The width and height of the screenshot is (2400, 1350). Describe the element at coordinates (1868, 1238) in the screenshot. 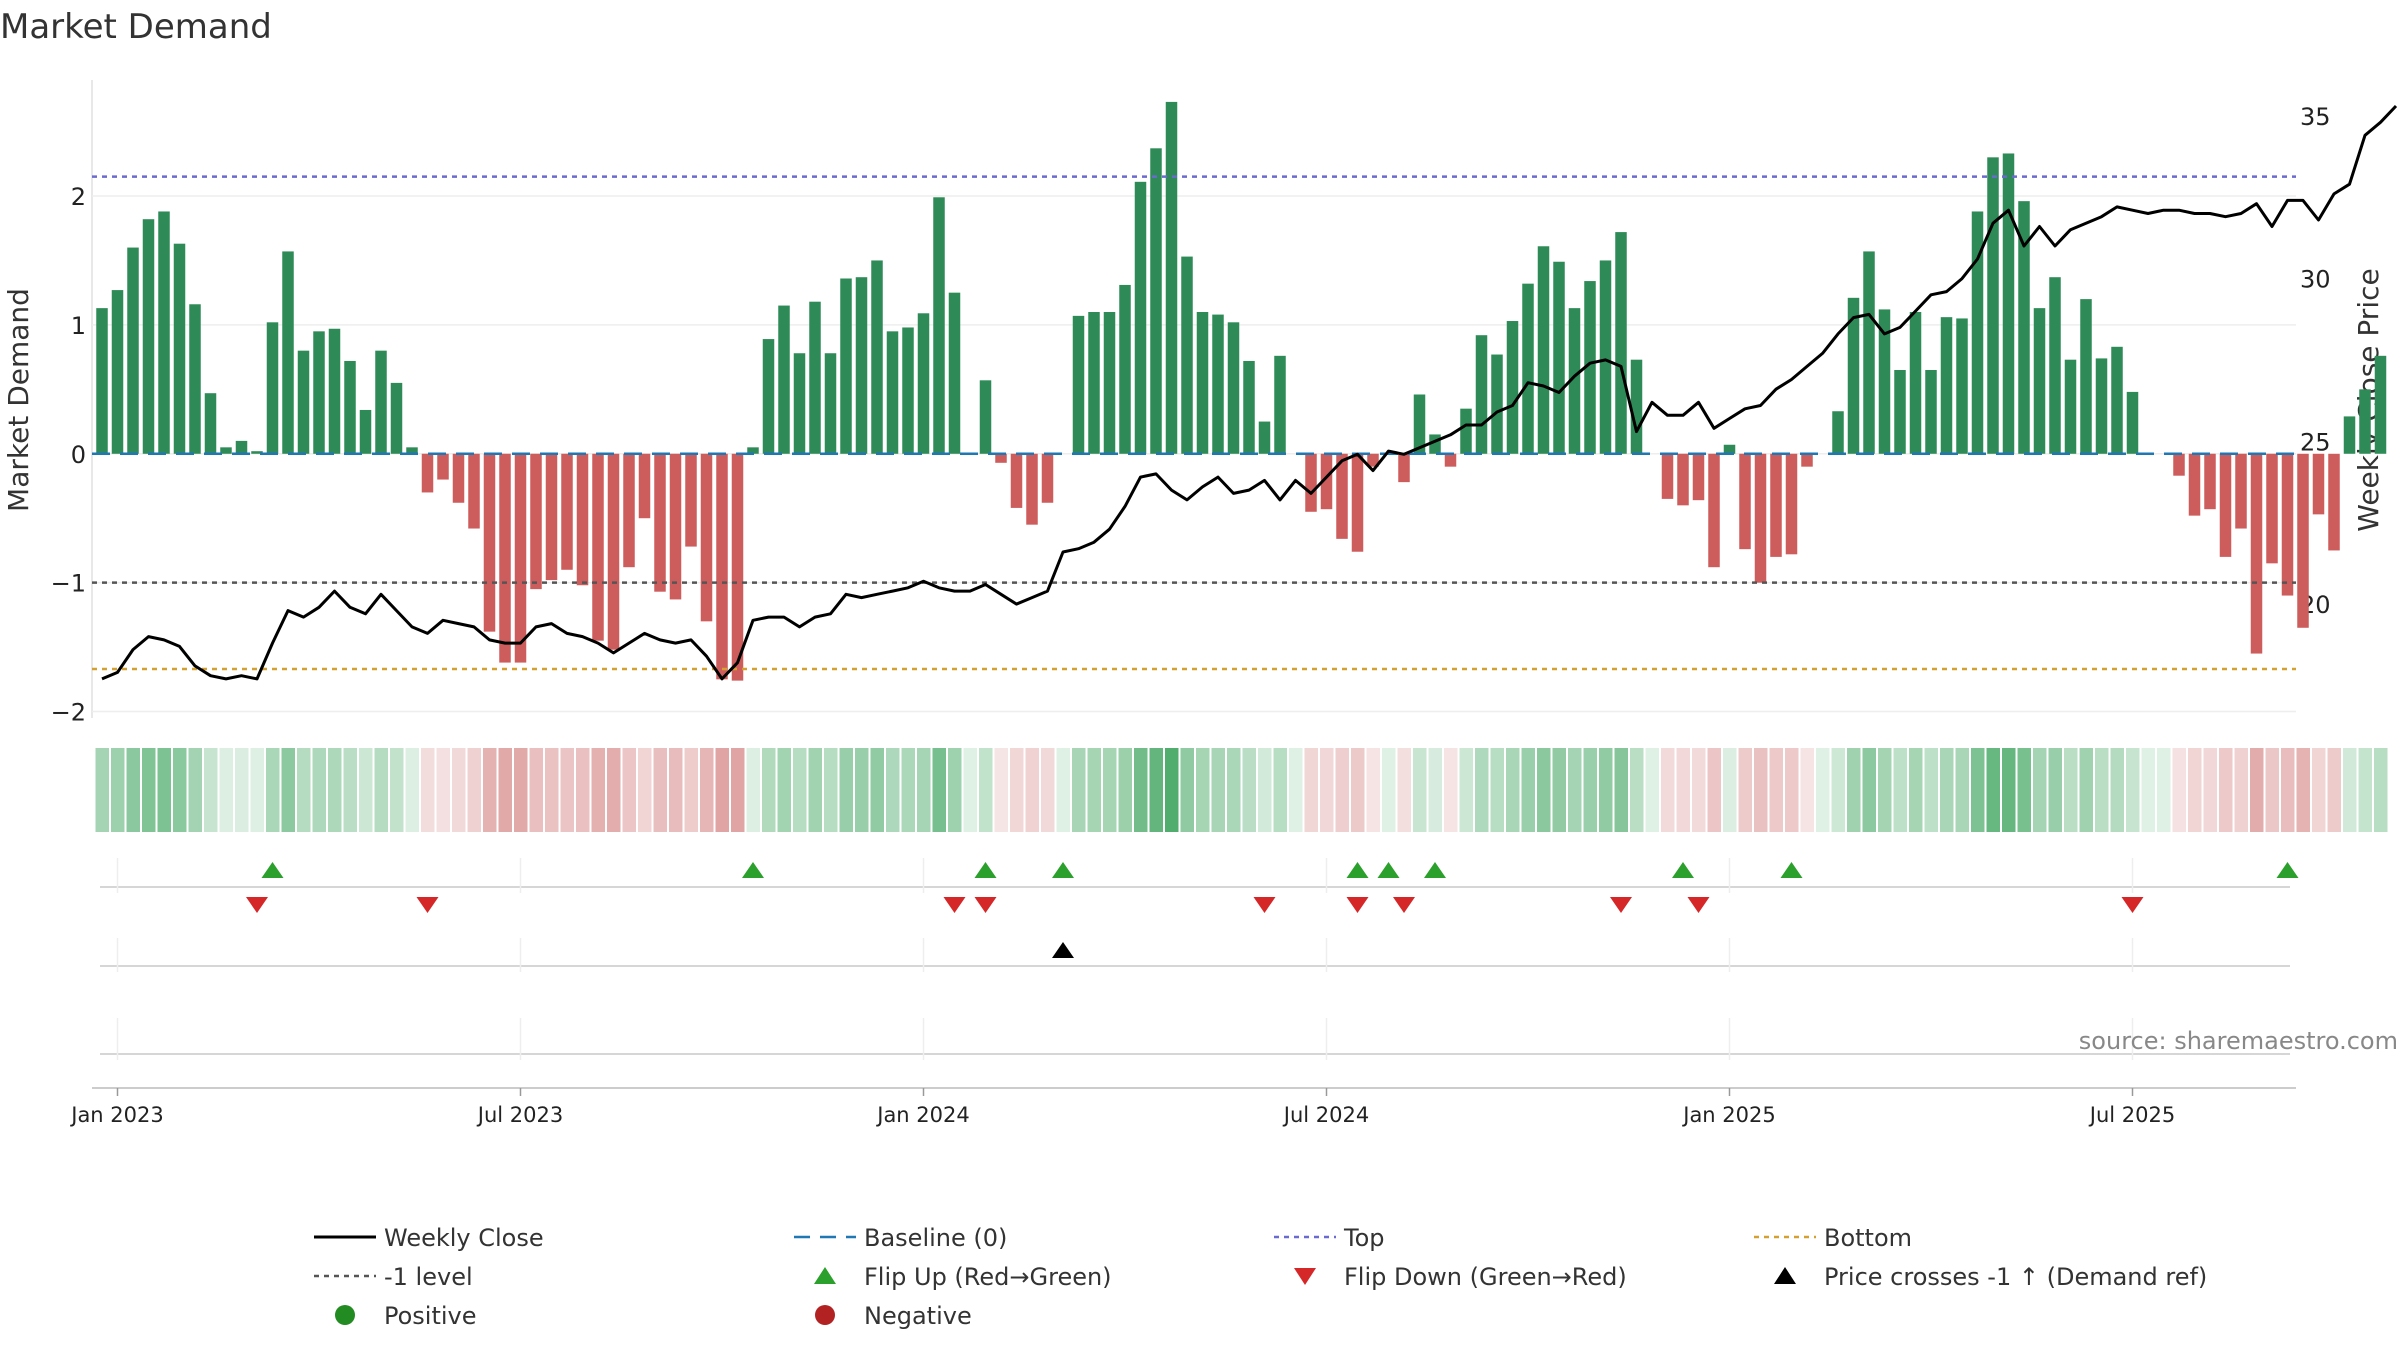

I see `legend-label: Bottom` at that location.